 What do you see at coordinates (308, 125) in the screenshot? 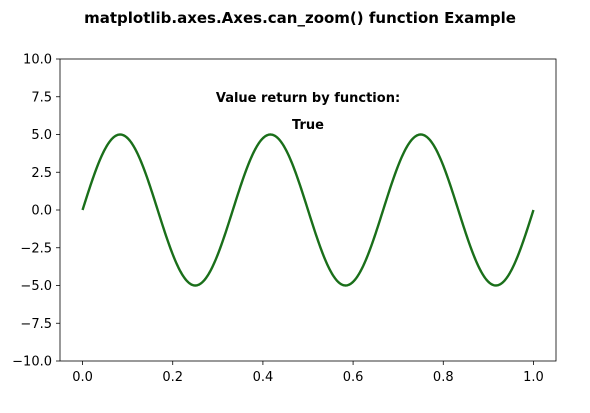
I see `annotation-text: True` at bounding box center [308, 125].